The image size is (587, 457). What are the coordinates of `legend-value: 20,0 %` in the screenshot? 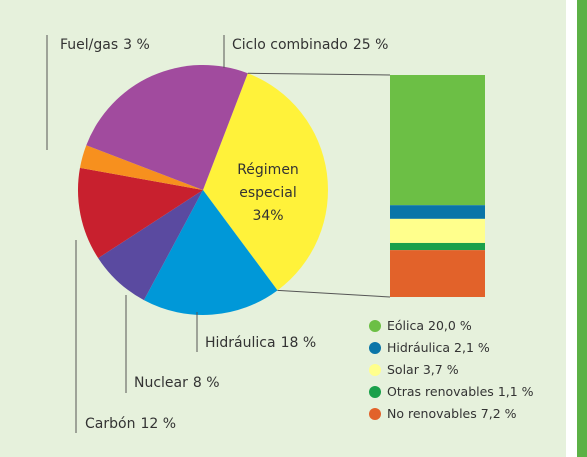 It's located at (450, 325).